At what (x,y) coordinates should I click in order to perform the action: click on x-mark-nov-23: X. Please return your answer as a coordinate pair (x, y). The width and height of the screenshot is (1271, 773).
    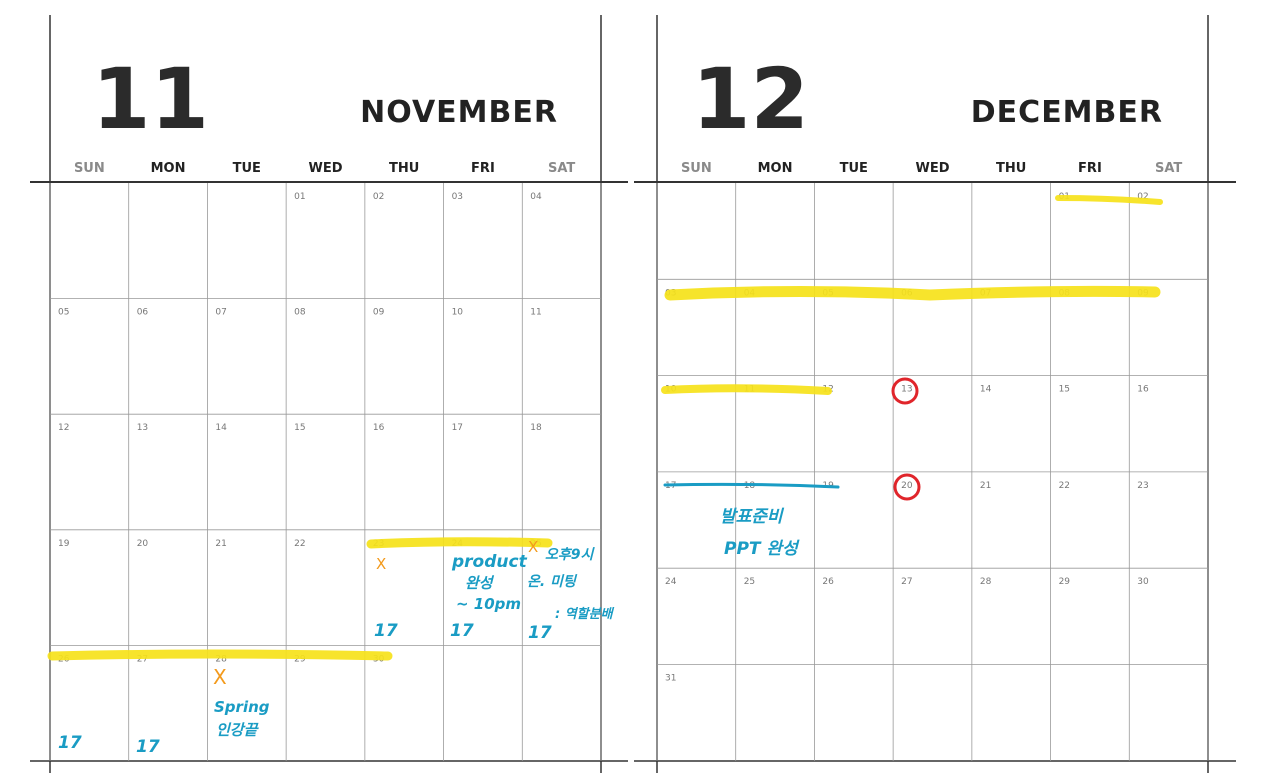
    Looking at the image, I should click on (381, 564).